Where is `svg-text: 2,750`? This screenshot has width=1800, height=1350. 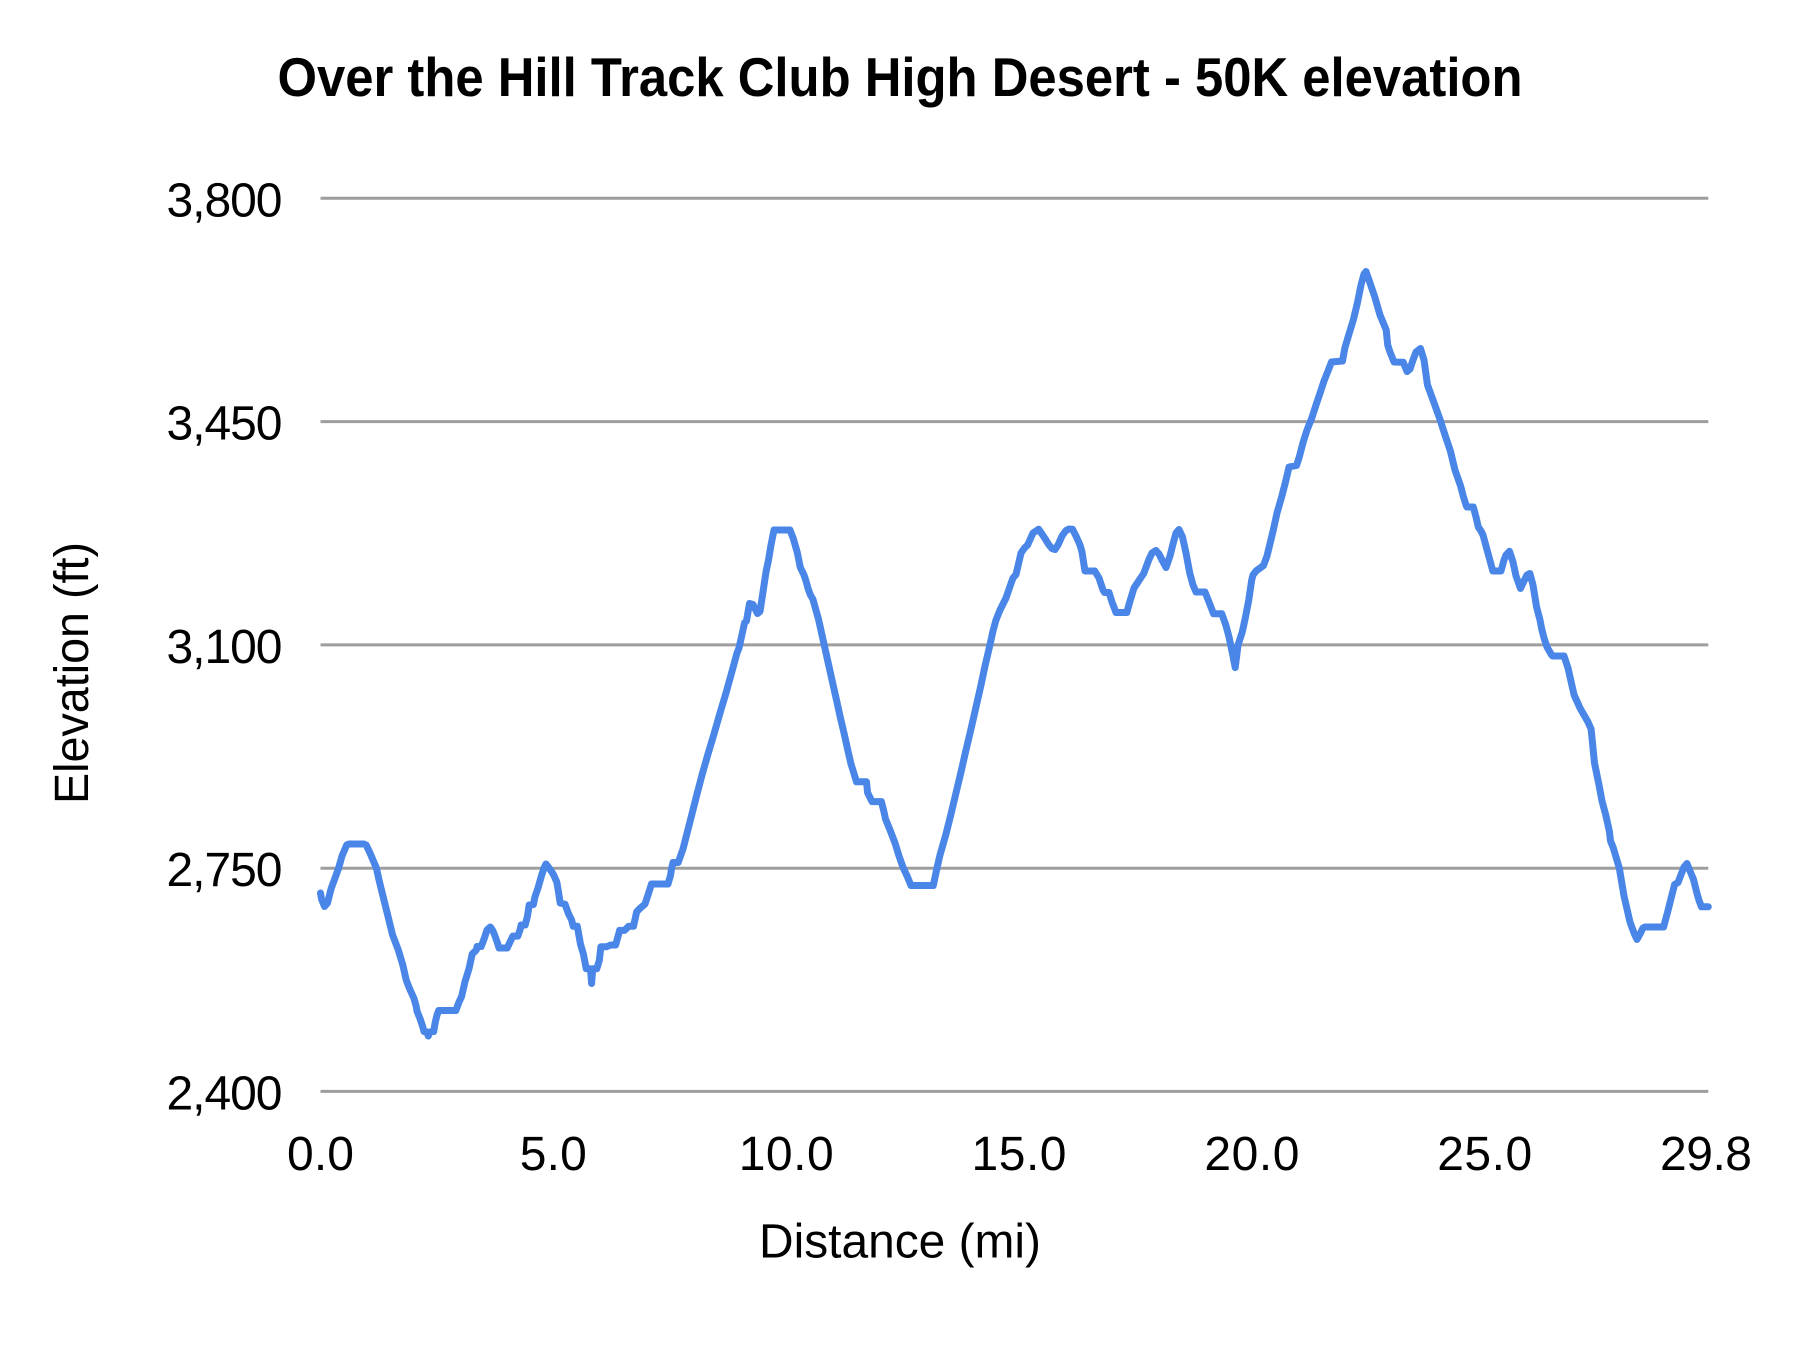 svg-text: 2,750 is located at coordinates (225, 870).